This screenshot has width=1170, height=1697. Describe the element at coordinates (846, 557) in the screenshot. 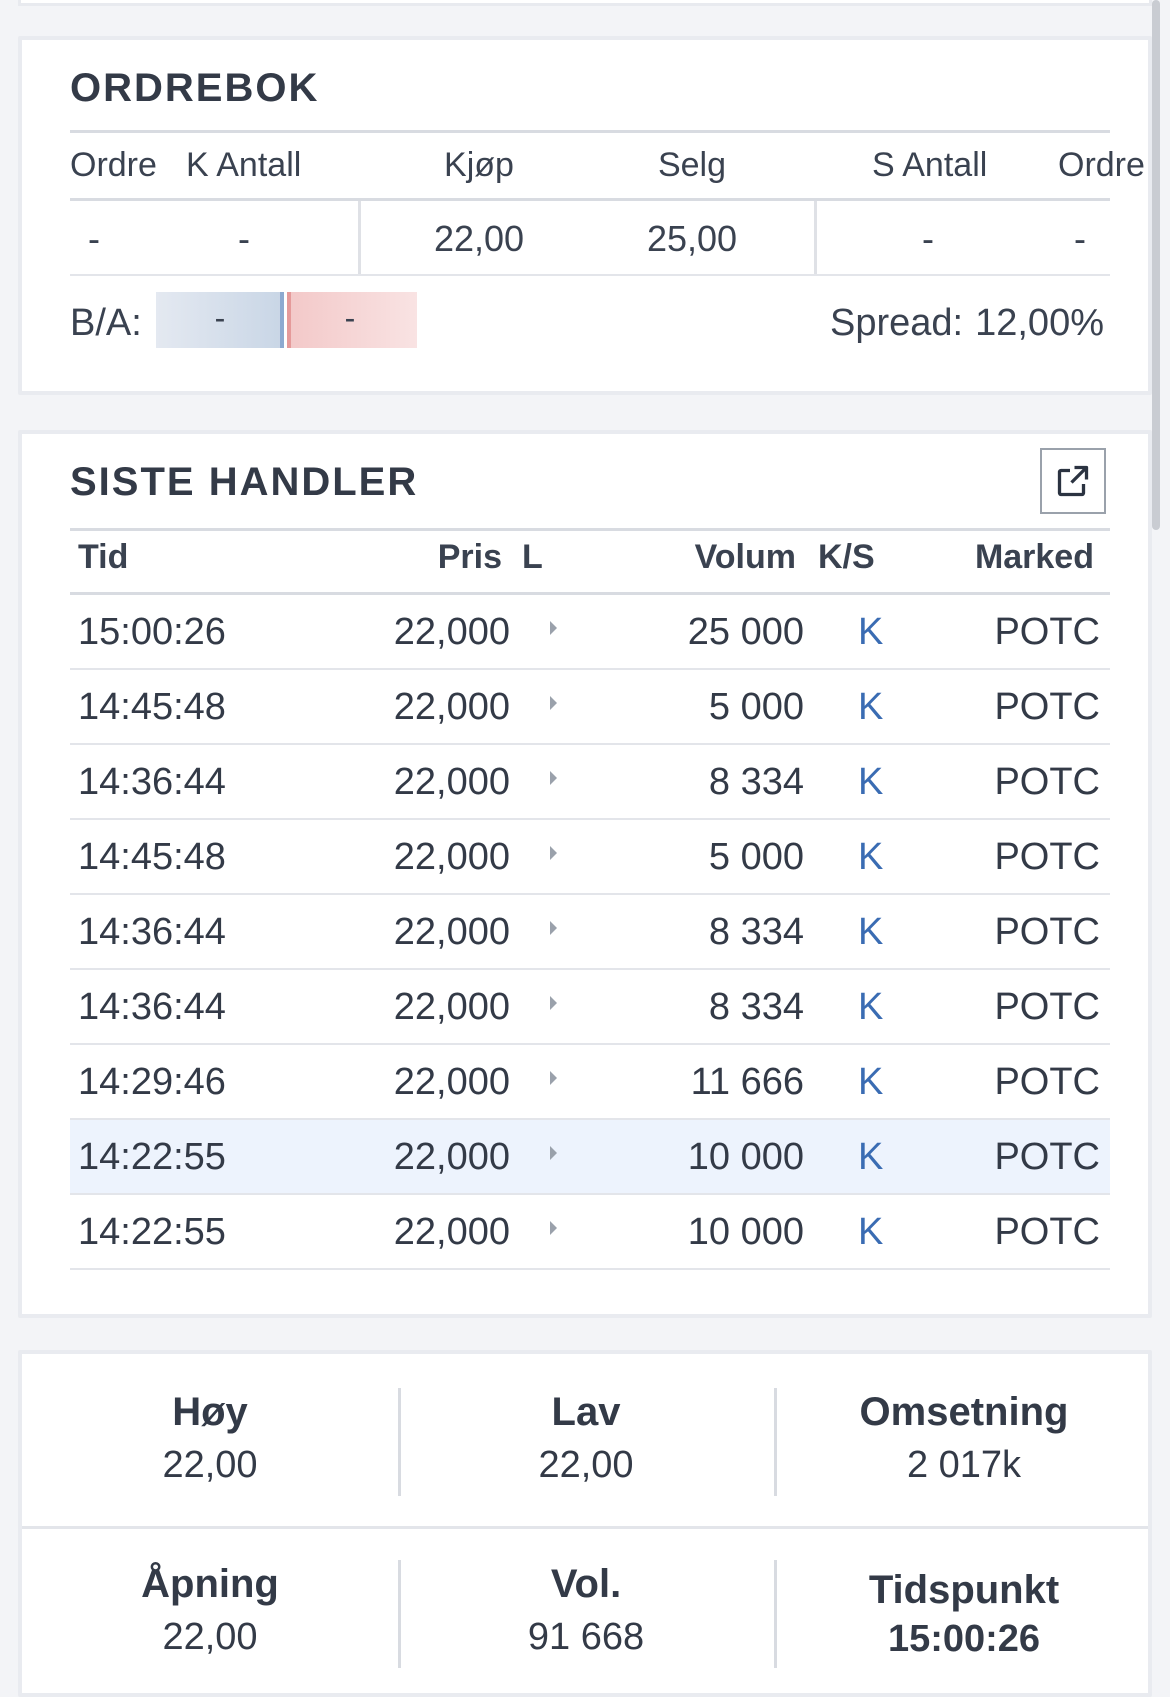

I see `header-ks: K/S` at that location.